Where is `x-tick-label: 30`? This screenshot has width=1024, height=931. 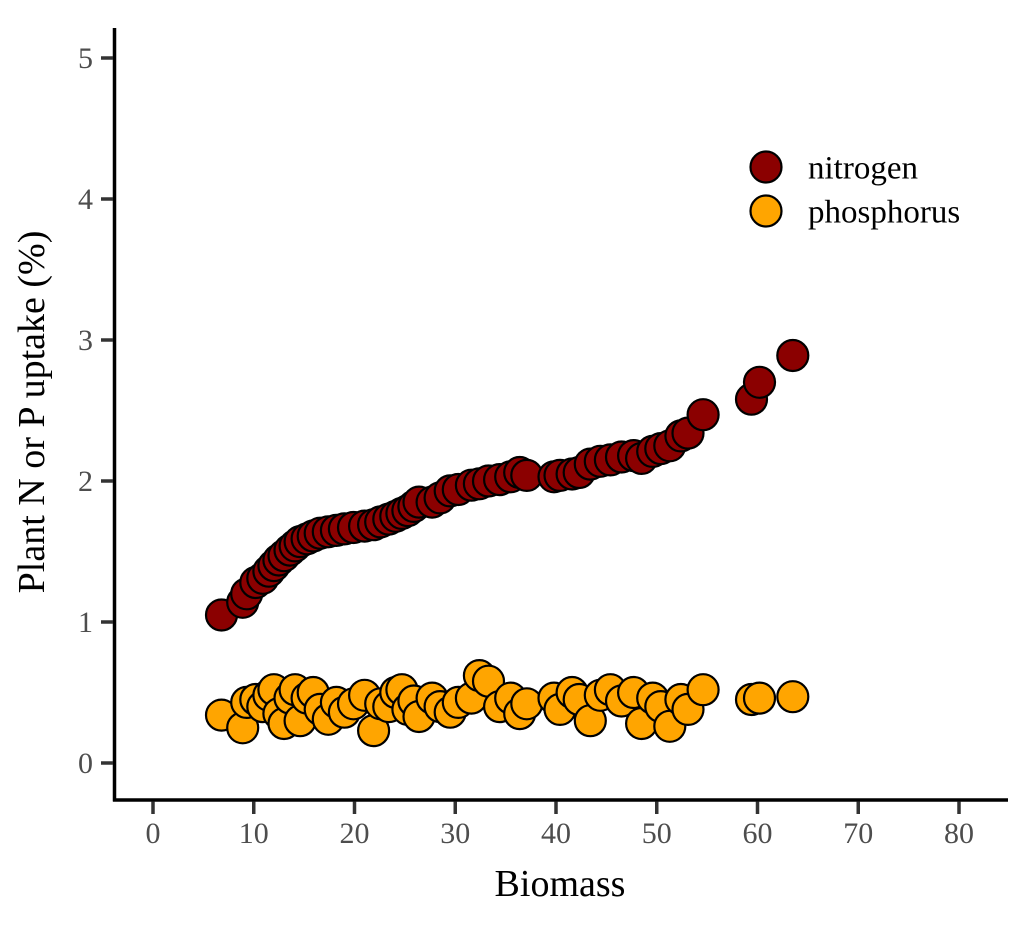
x-tick-label: 30 is located at coordinates (455, 833).